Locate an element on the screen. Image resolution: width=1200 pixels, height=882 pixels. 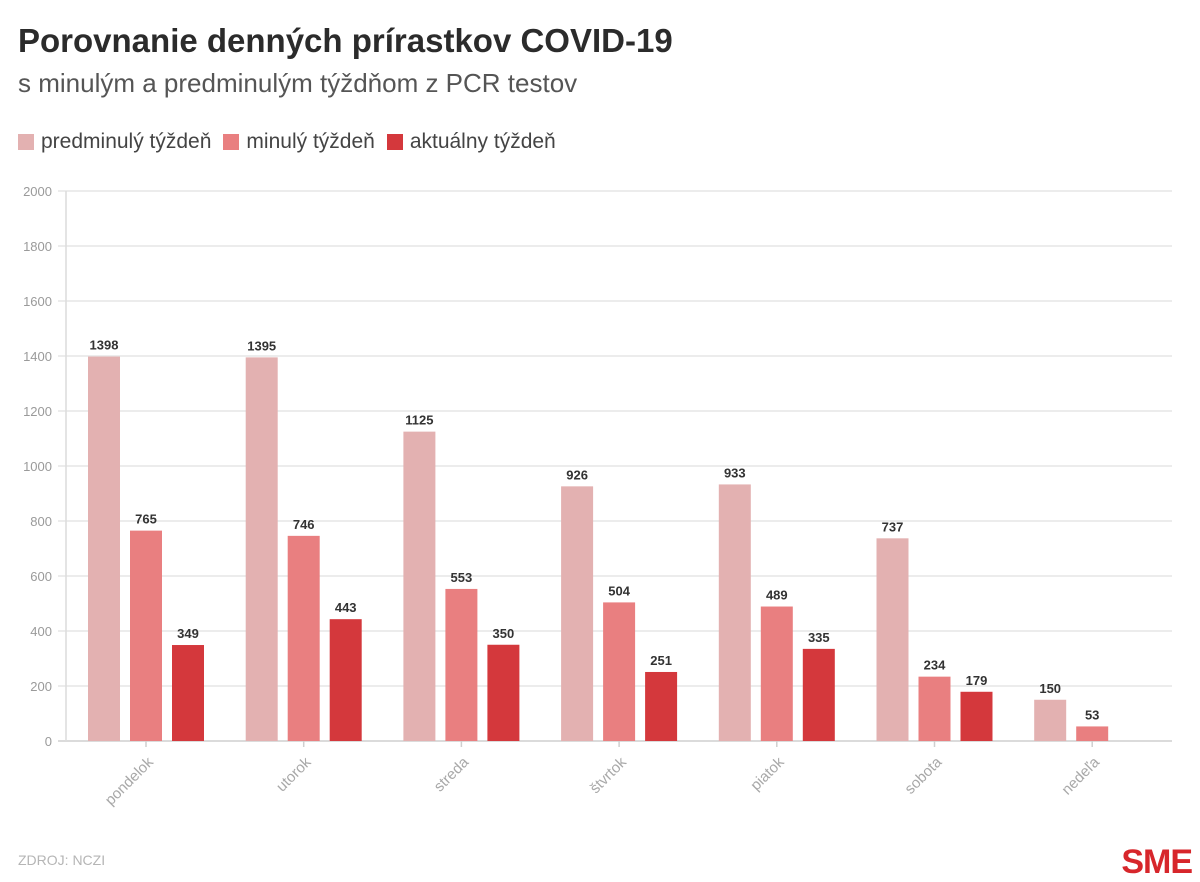
legend-label-minuly: minulý týždeň is located at coordinates (310, 141).